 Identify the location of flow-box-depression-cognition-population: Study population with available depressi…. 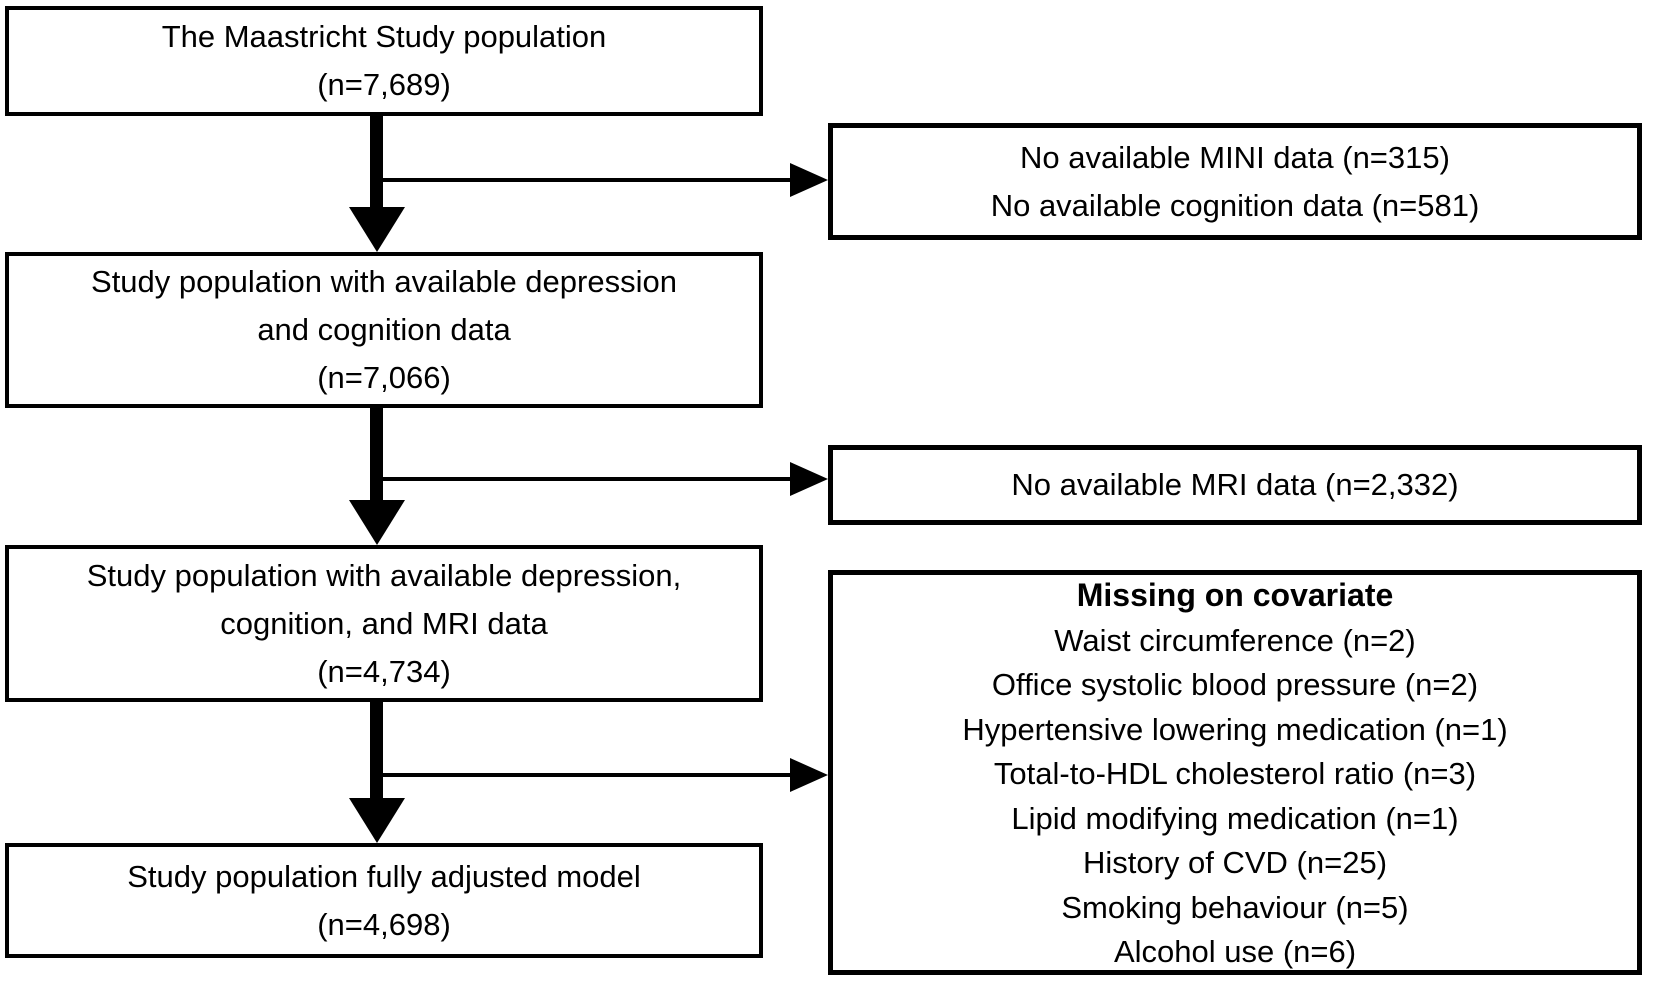
(384, 330).